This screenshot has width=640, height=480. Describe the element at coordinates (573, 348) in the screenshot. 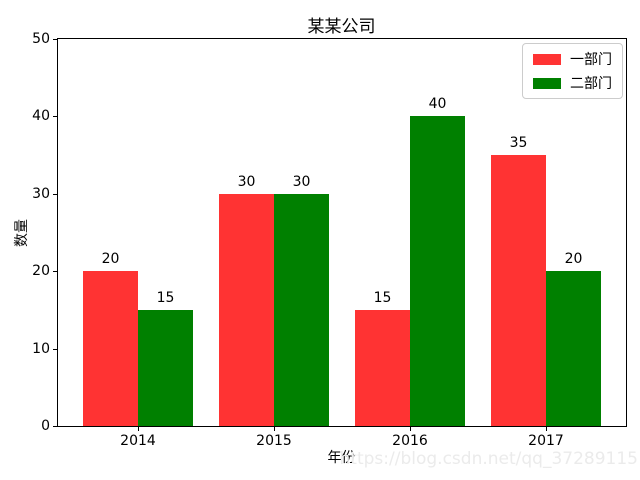

I see `bar-二部门-2017` at that location.